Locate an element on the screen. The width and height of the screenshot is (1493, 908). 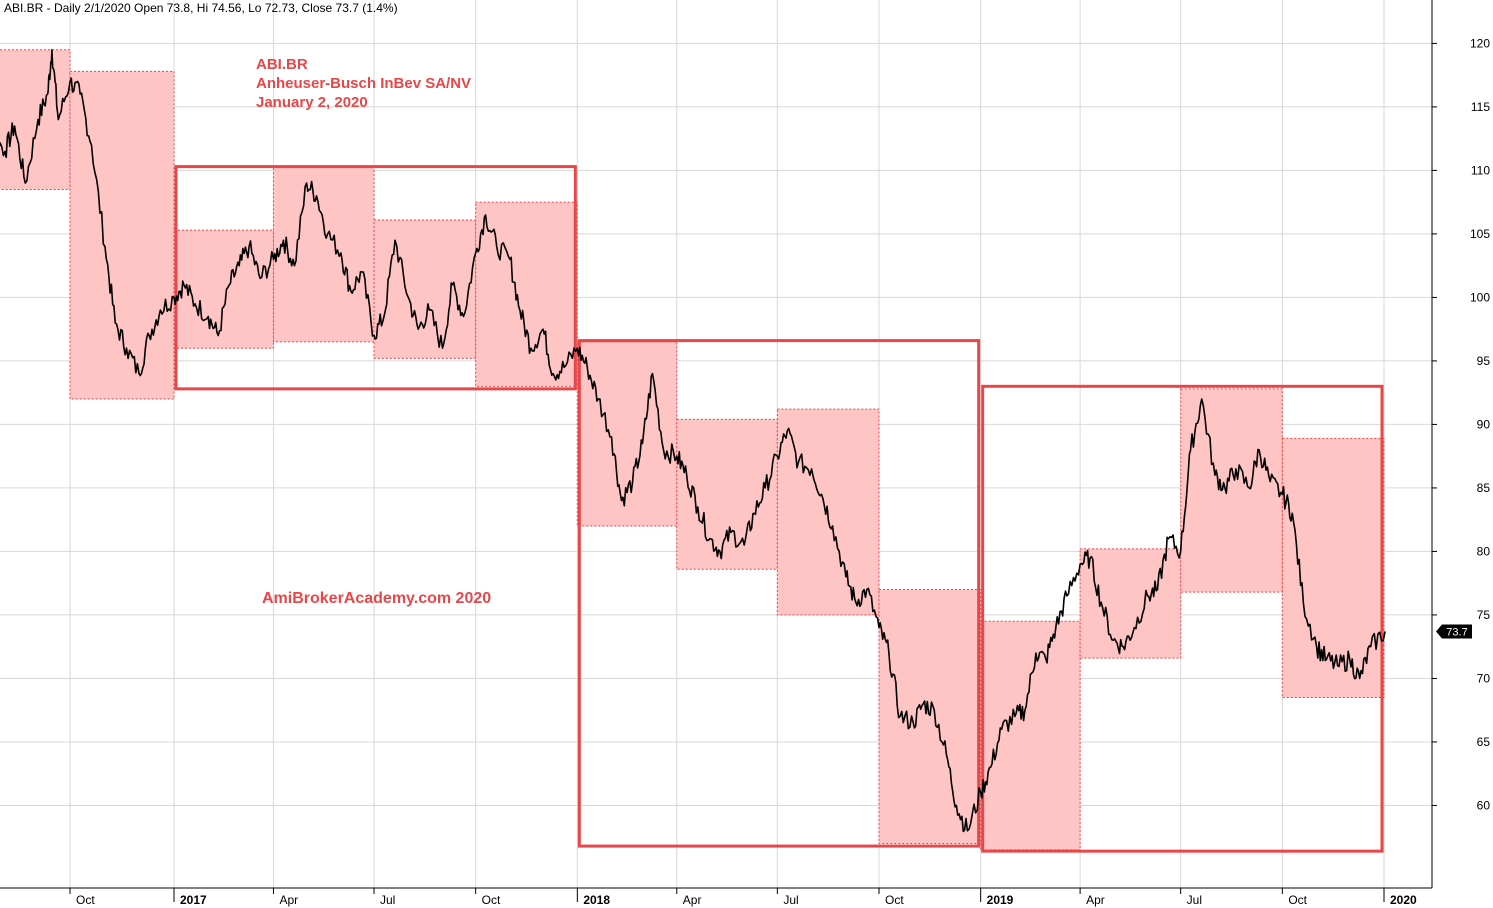
y-tick-label: 90 is located at coordinates (1484, 424).